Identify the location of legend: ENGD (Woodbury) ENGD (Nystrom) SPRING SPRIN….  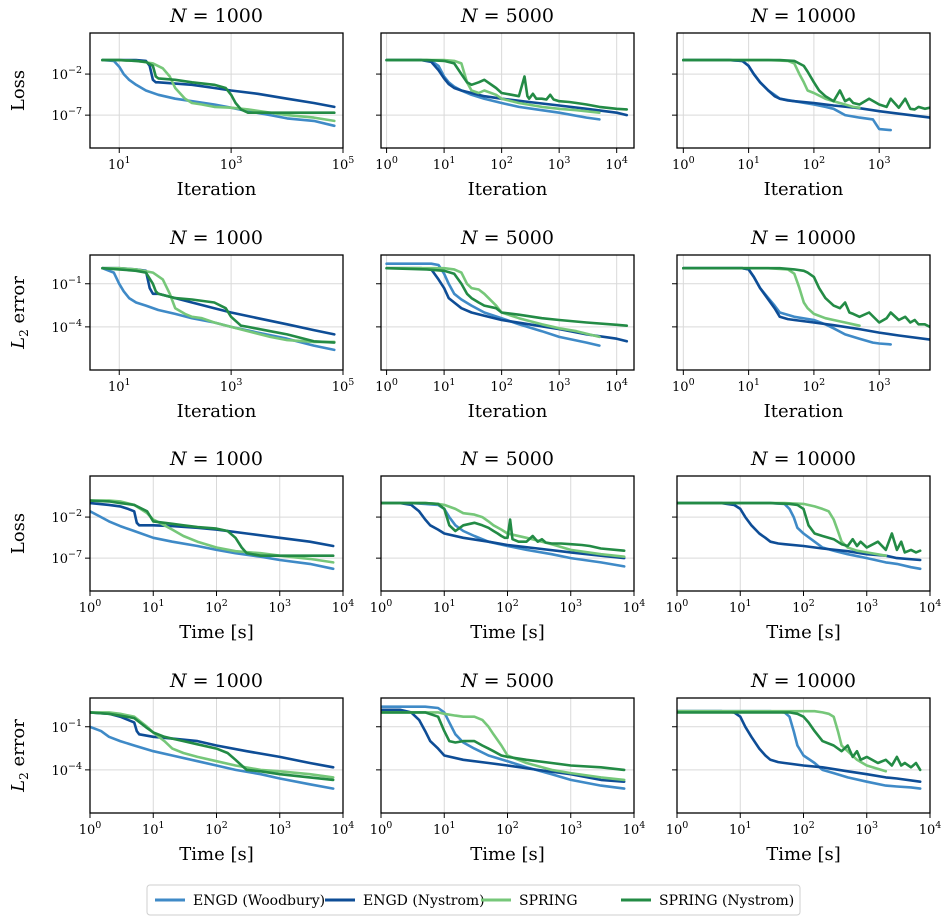
(473, 900).